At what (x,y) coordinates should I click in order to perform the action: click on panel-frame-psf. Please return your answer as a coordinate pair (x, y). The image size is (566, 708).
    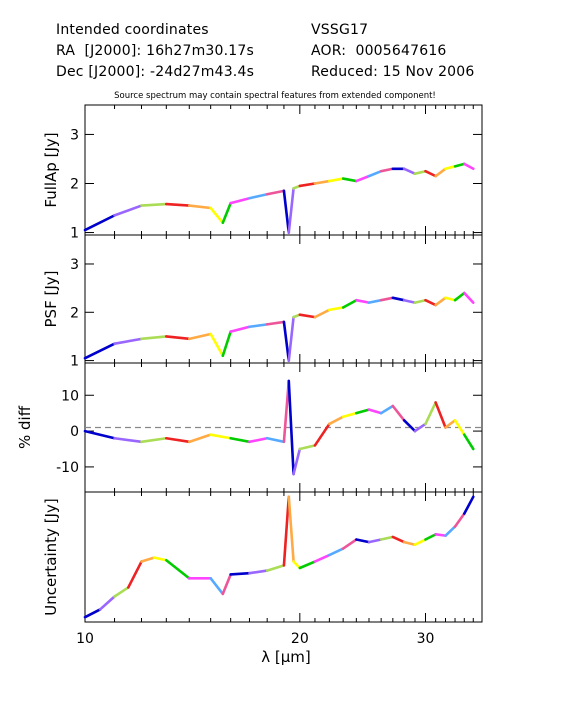
    Looking at the image, I should click on (283, 299).